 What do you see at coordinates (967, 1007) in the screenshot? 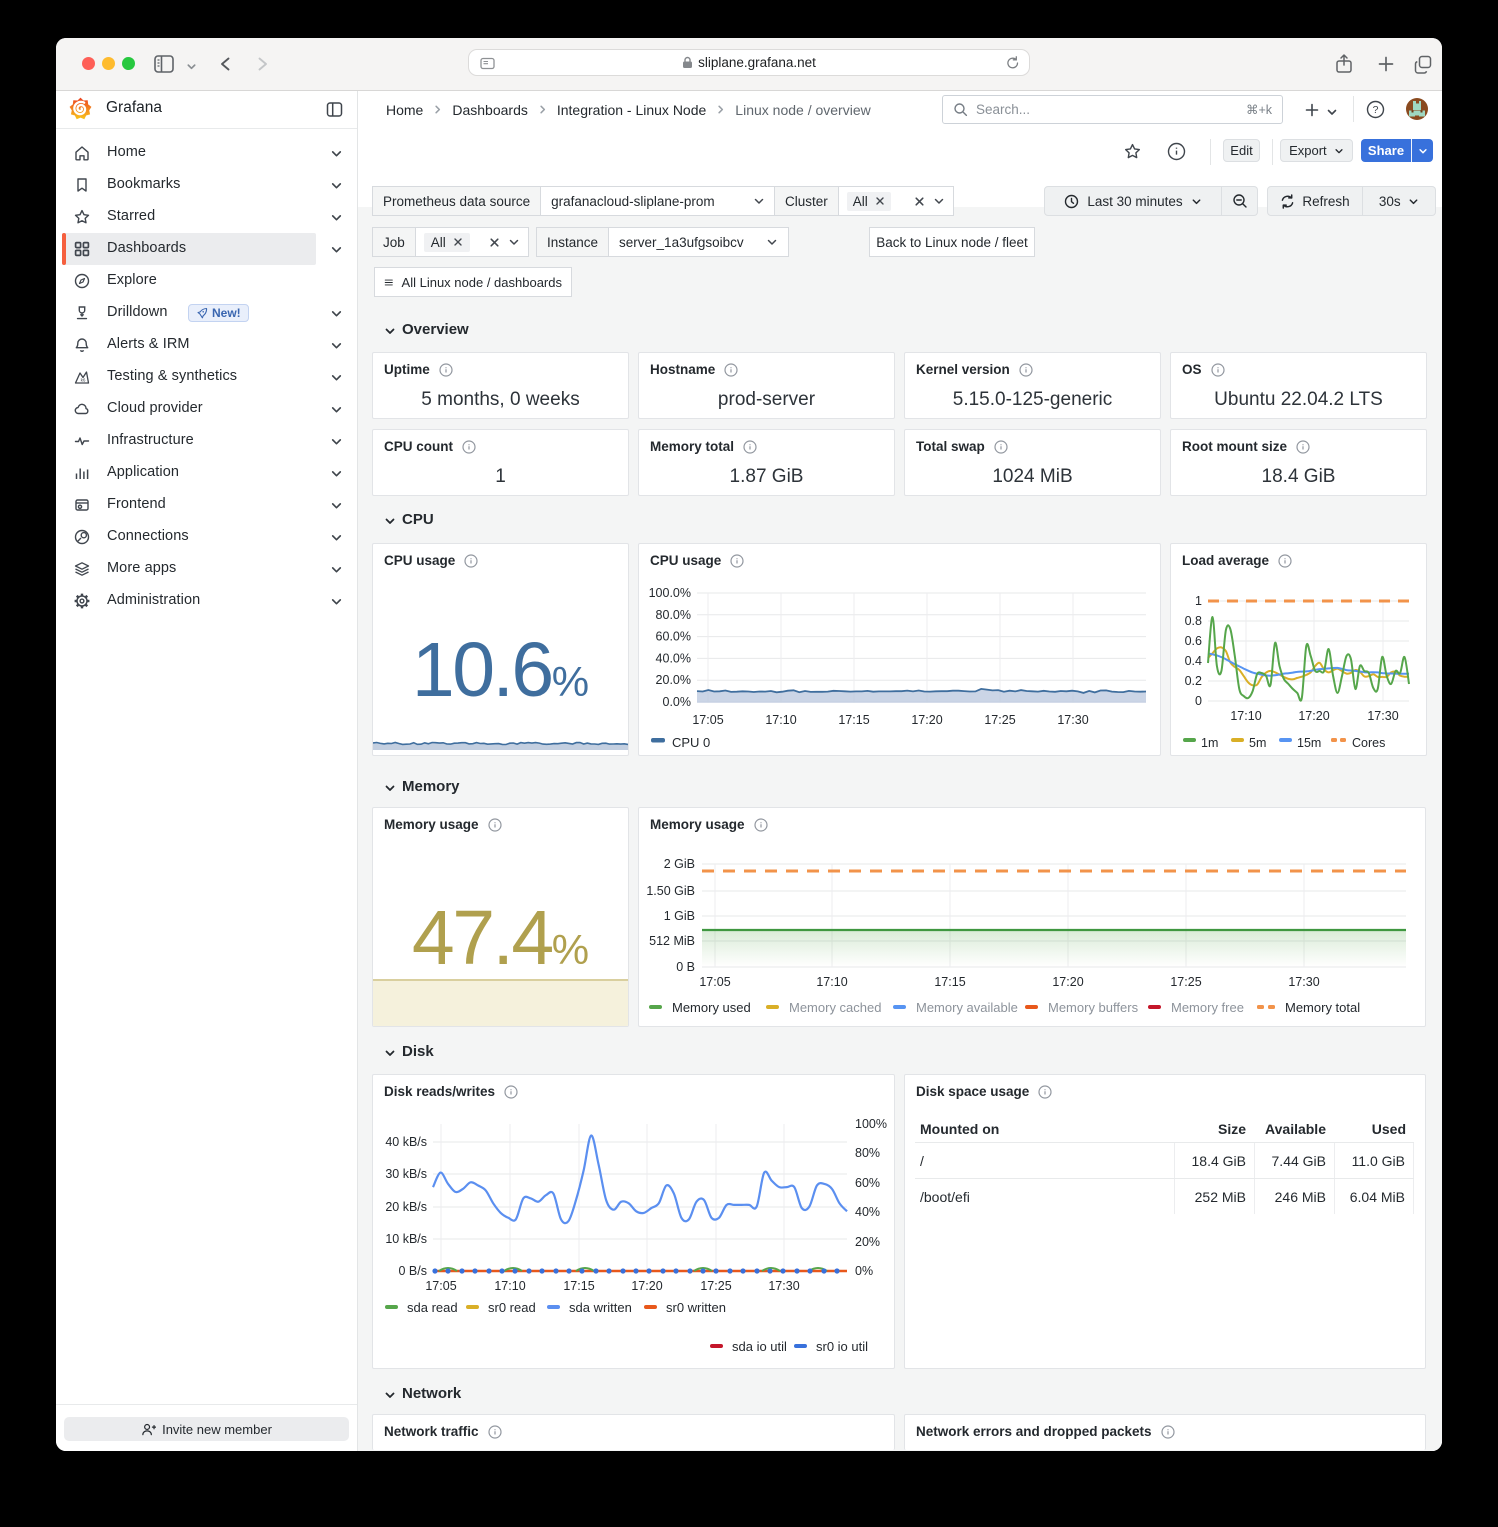
I see `svg-text: Memory available` at bounding box center [967, 1007].